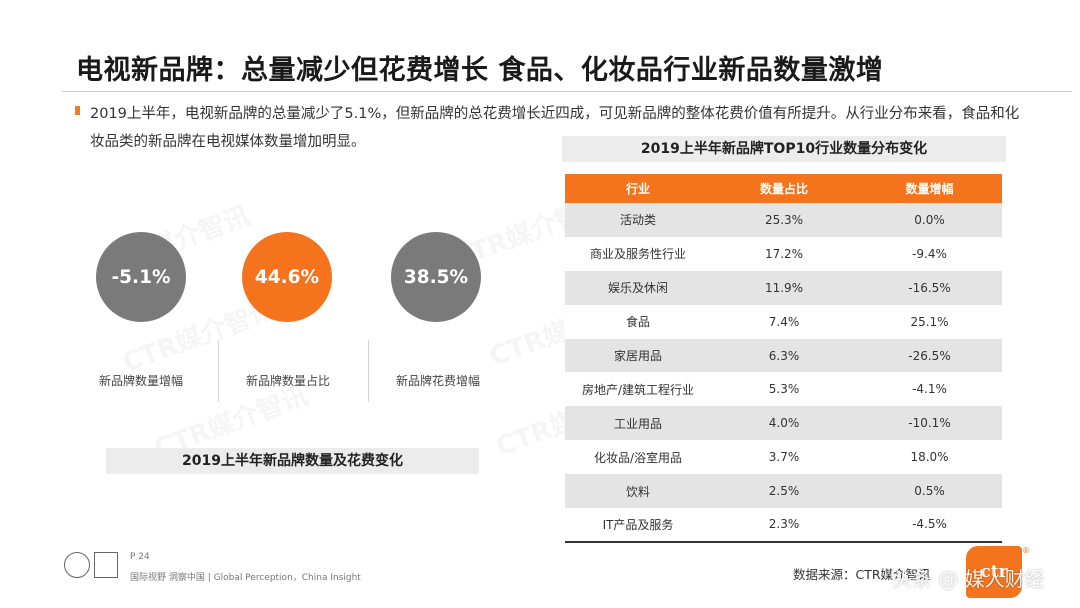  What do you see at coordinates (140, 381) in the screenshot?
I see `kpi-label: 新品牌数量增幅` at bounding box center [140, 381].